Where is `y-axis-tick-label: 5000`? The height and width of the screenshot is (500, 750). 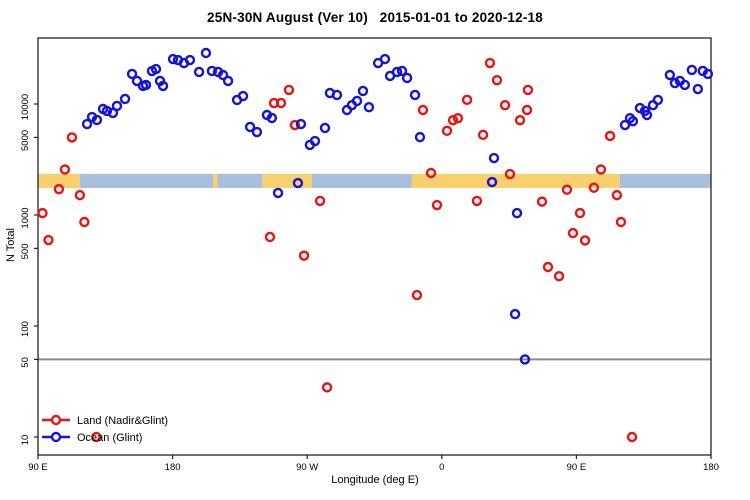 y-axis-tick-label: 5000 is located at coordinates (25, 140).